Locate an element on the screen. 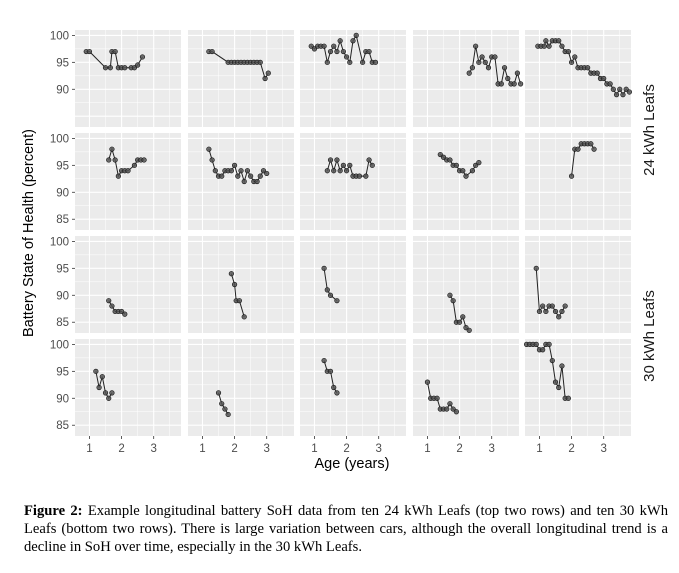  y-axis-title: Battery State of Health (percent) is located at coordinates (29, 233).